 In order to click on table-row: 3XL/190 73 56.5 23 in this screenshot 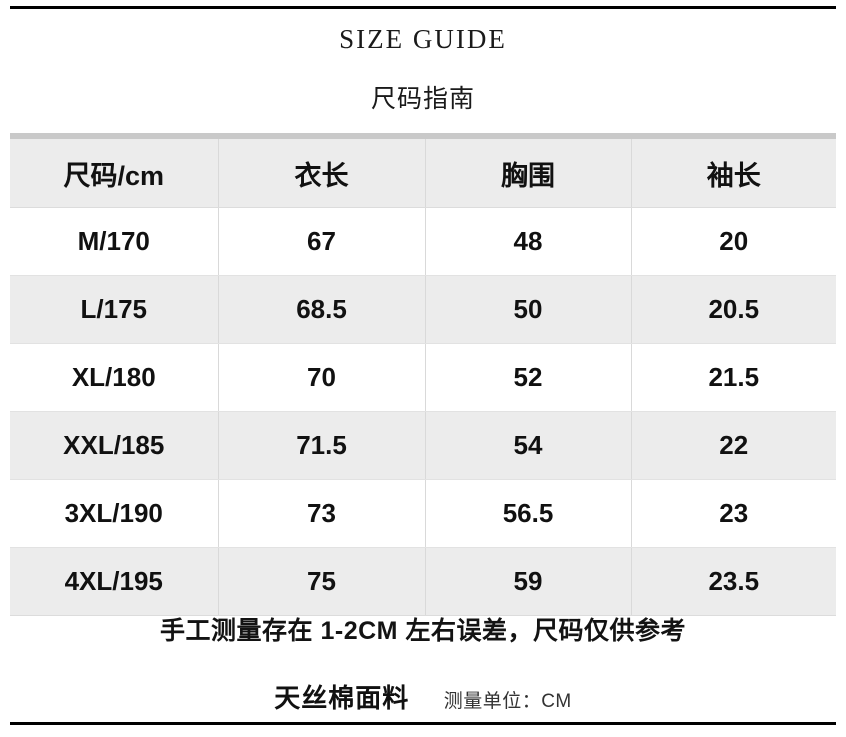, I will do `click(423, 513)`.